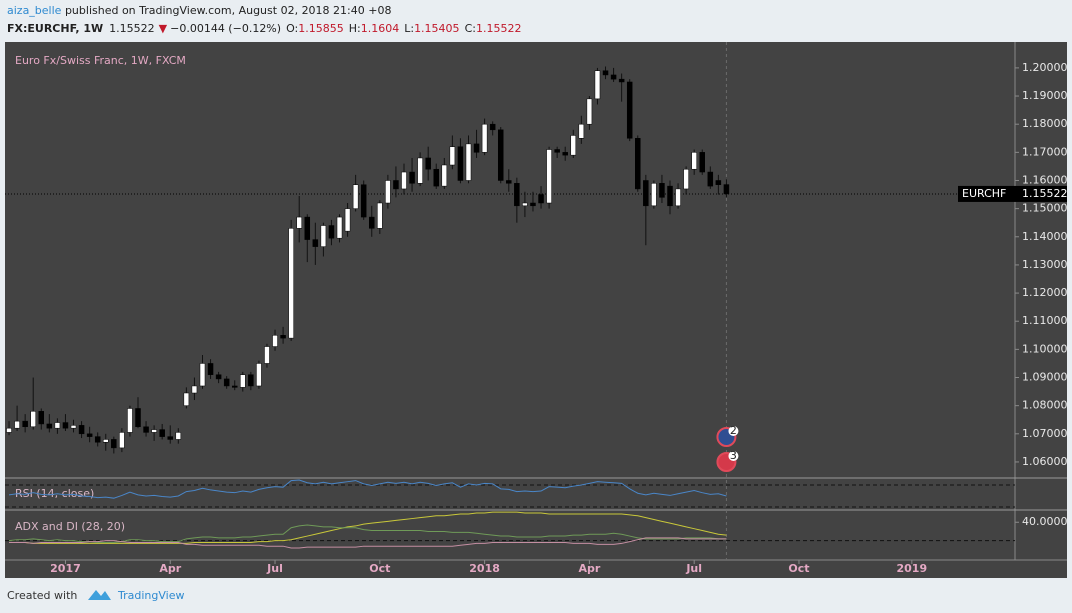 The width and height of the screenshot is (1072, 613). I want to click on y-tick-label: 1.17000, so click(1045, 151).